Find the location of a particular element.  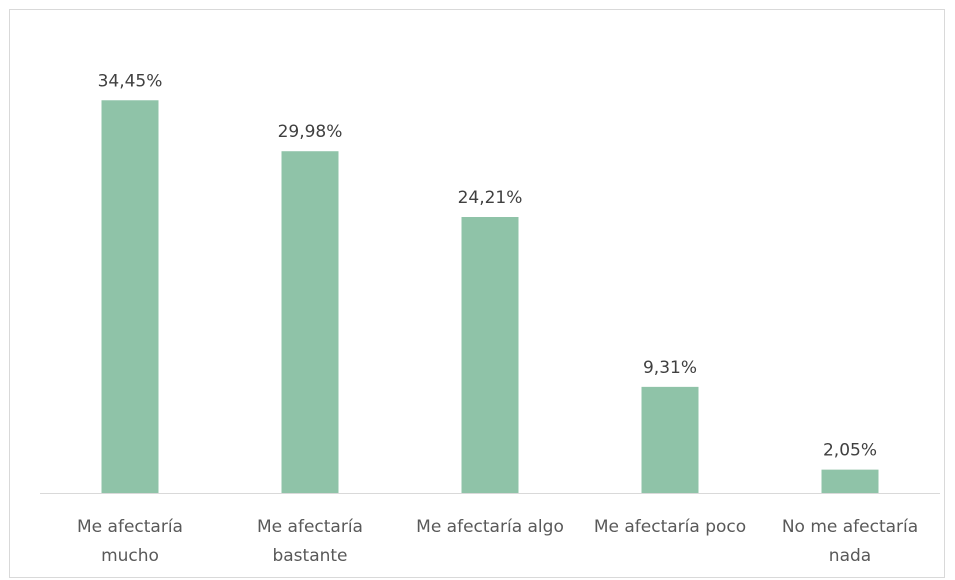

data-label: 2,05% is located at coordinates (850, 451).